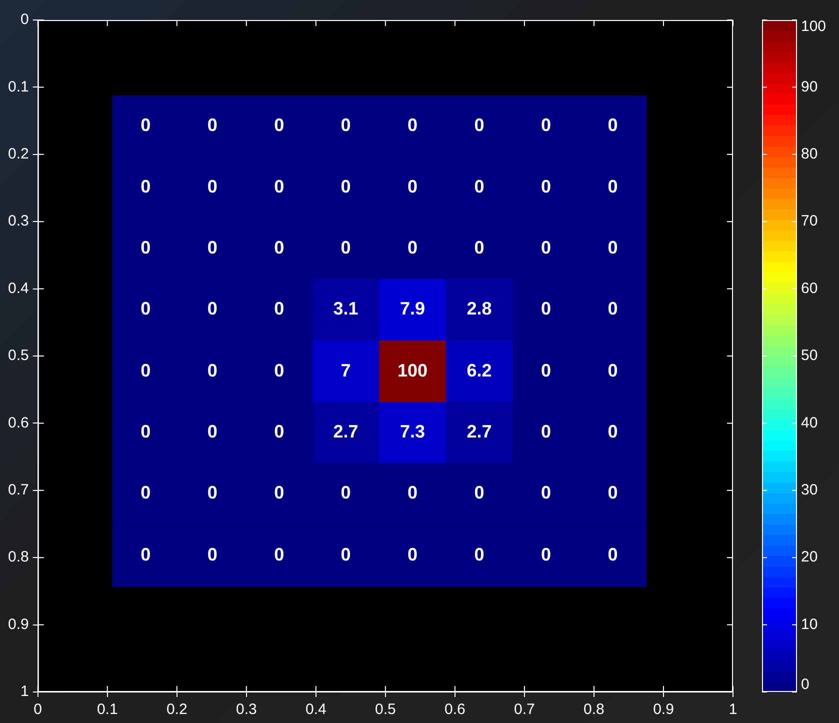 The height and width of the screenshot is (723, 839). I want to click on x-tick-label: 0.6, so click(455, 709).